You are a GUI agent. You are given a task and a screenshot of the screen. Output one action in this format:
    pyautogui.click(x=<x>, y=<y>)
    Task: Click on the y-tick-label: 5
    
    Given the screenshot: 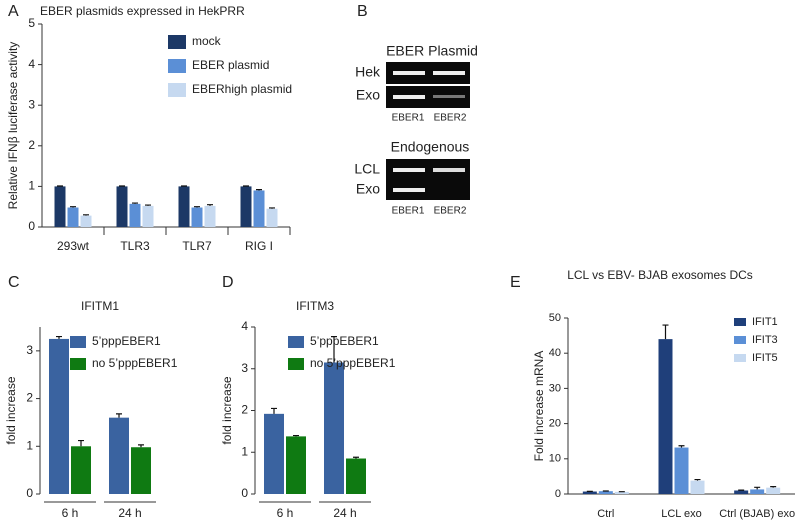 What is the action you would take?
    pyautogui.click(x=31, y=23)
    